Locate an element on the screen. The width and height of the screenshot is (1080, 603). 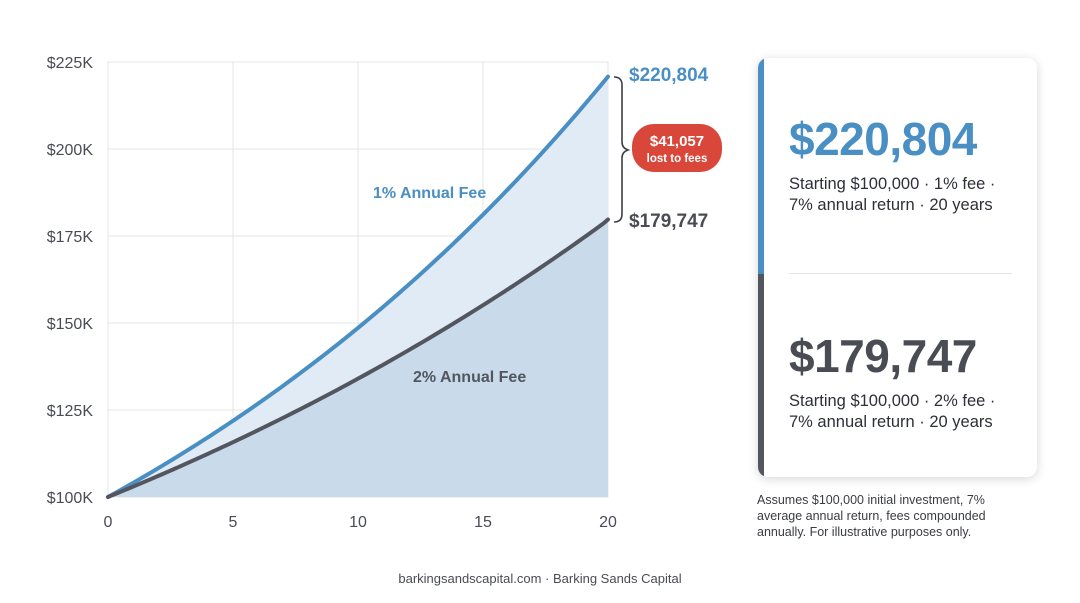
x-tick-label: 15 is located at coordinates (483, 522).